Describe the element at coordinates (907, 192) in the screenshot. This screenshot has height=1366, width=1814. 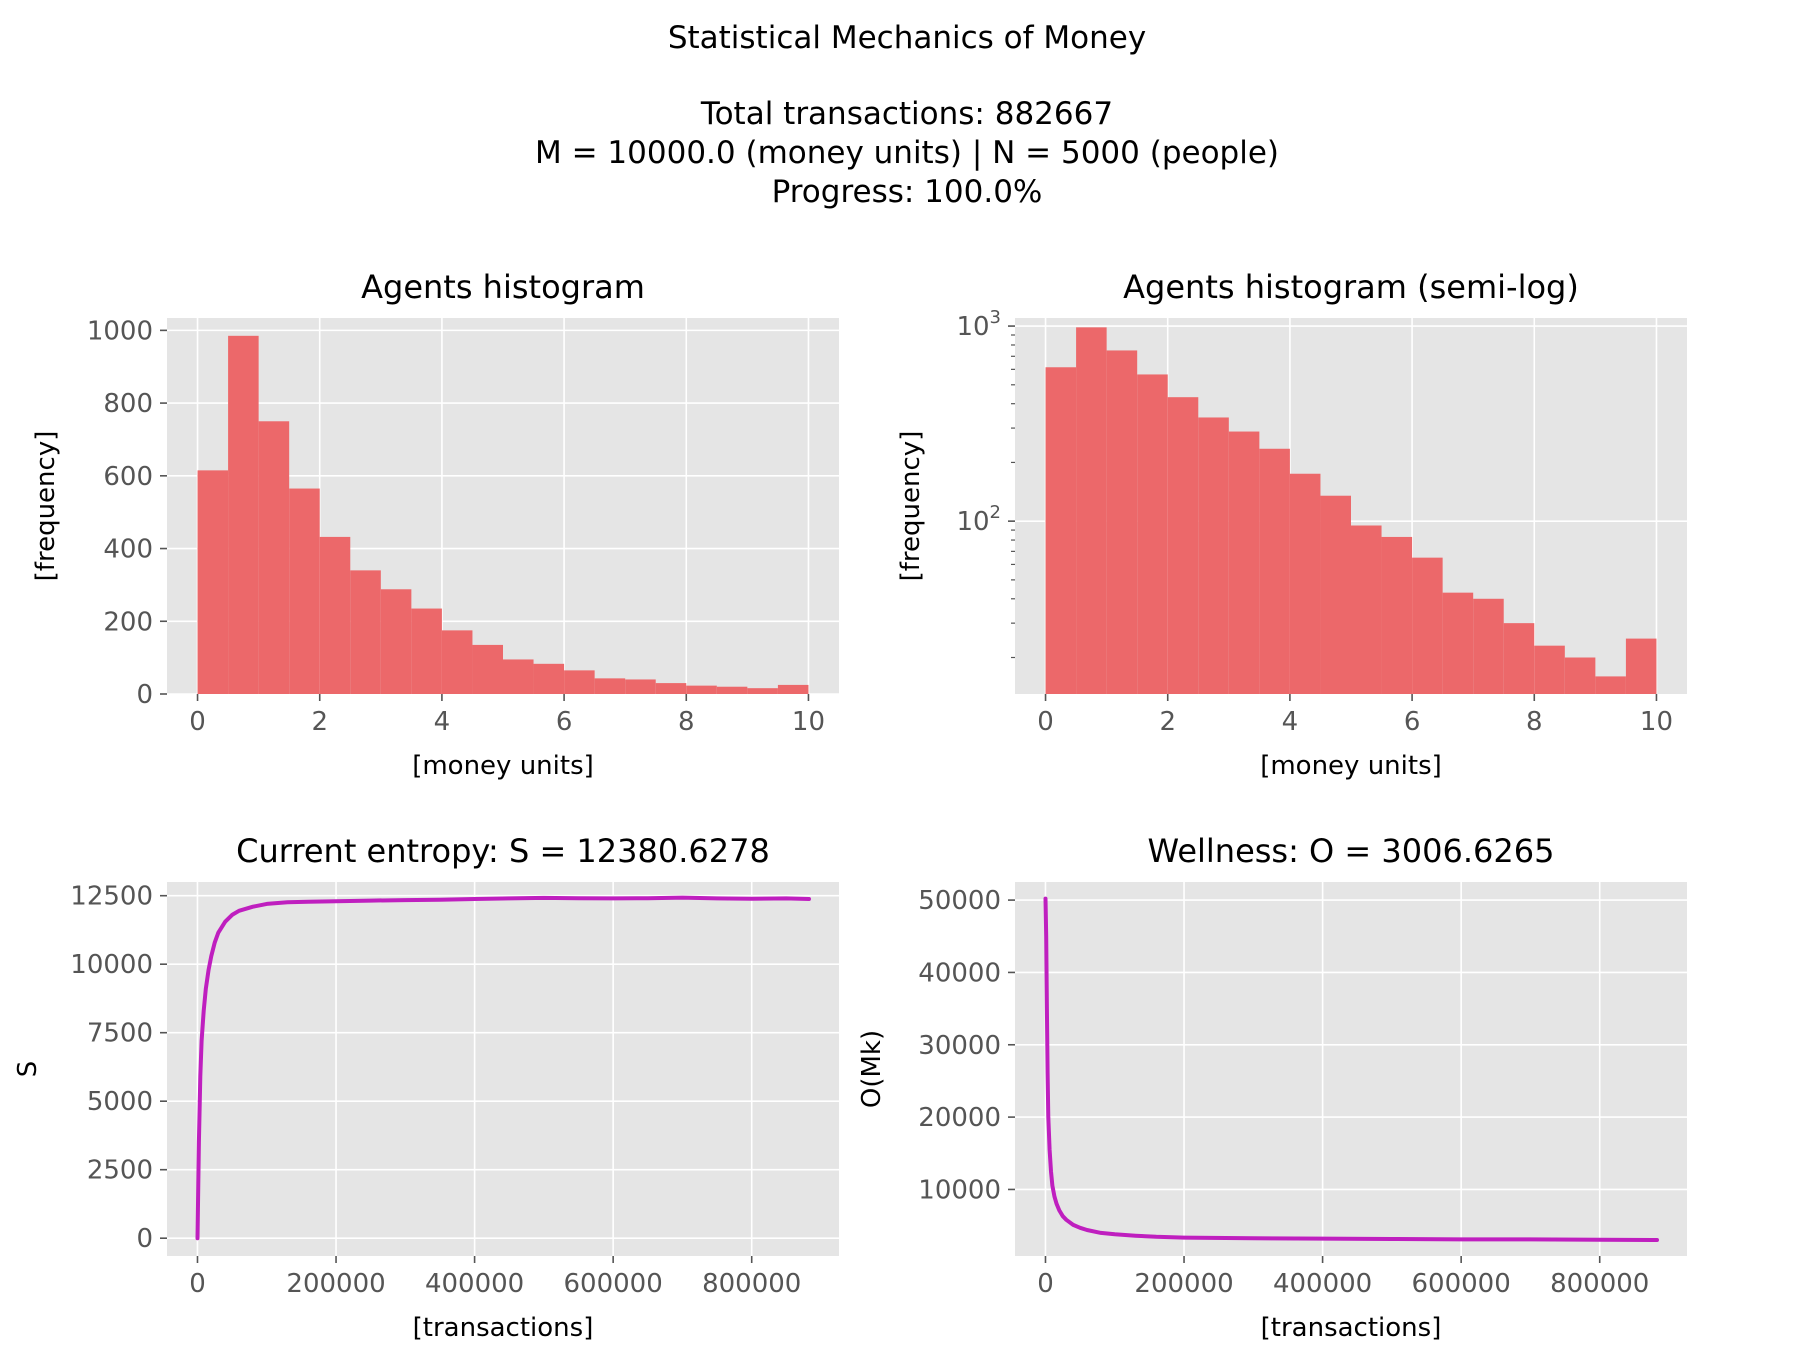
I see `suptitle-line: Progress: 100.0%` at that location.